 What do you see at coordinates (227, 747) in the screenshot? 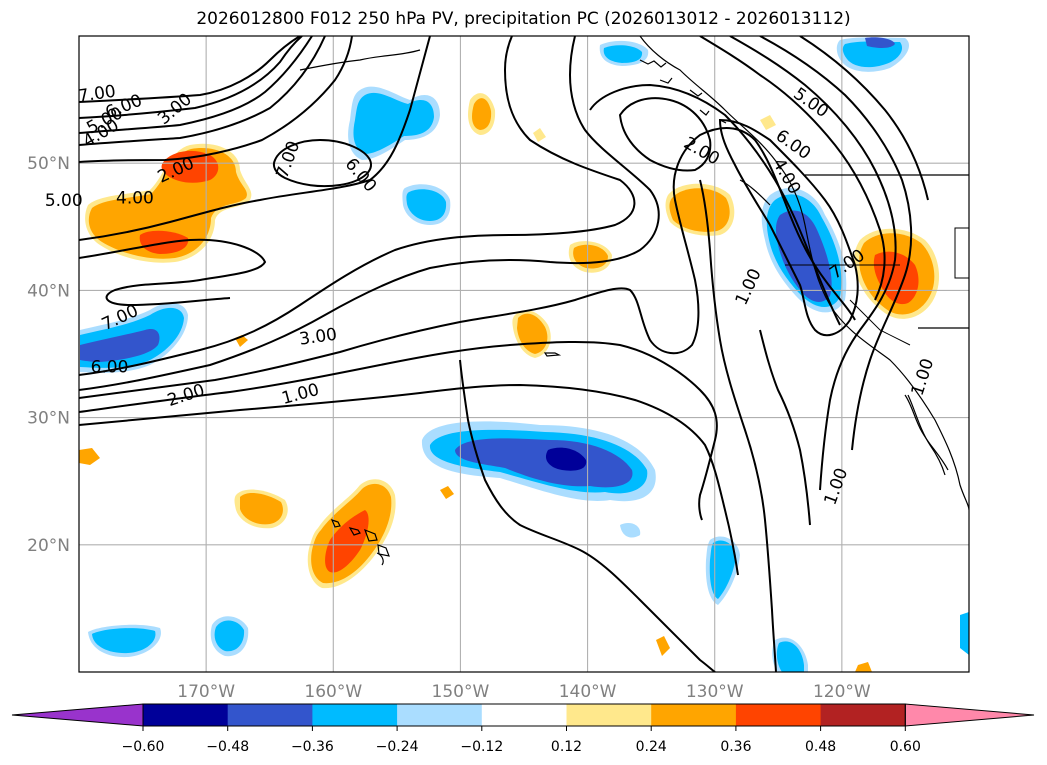
I see `colorbar-tick-label: −0.48` at bounding box center [227, 747].